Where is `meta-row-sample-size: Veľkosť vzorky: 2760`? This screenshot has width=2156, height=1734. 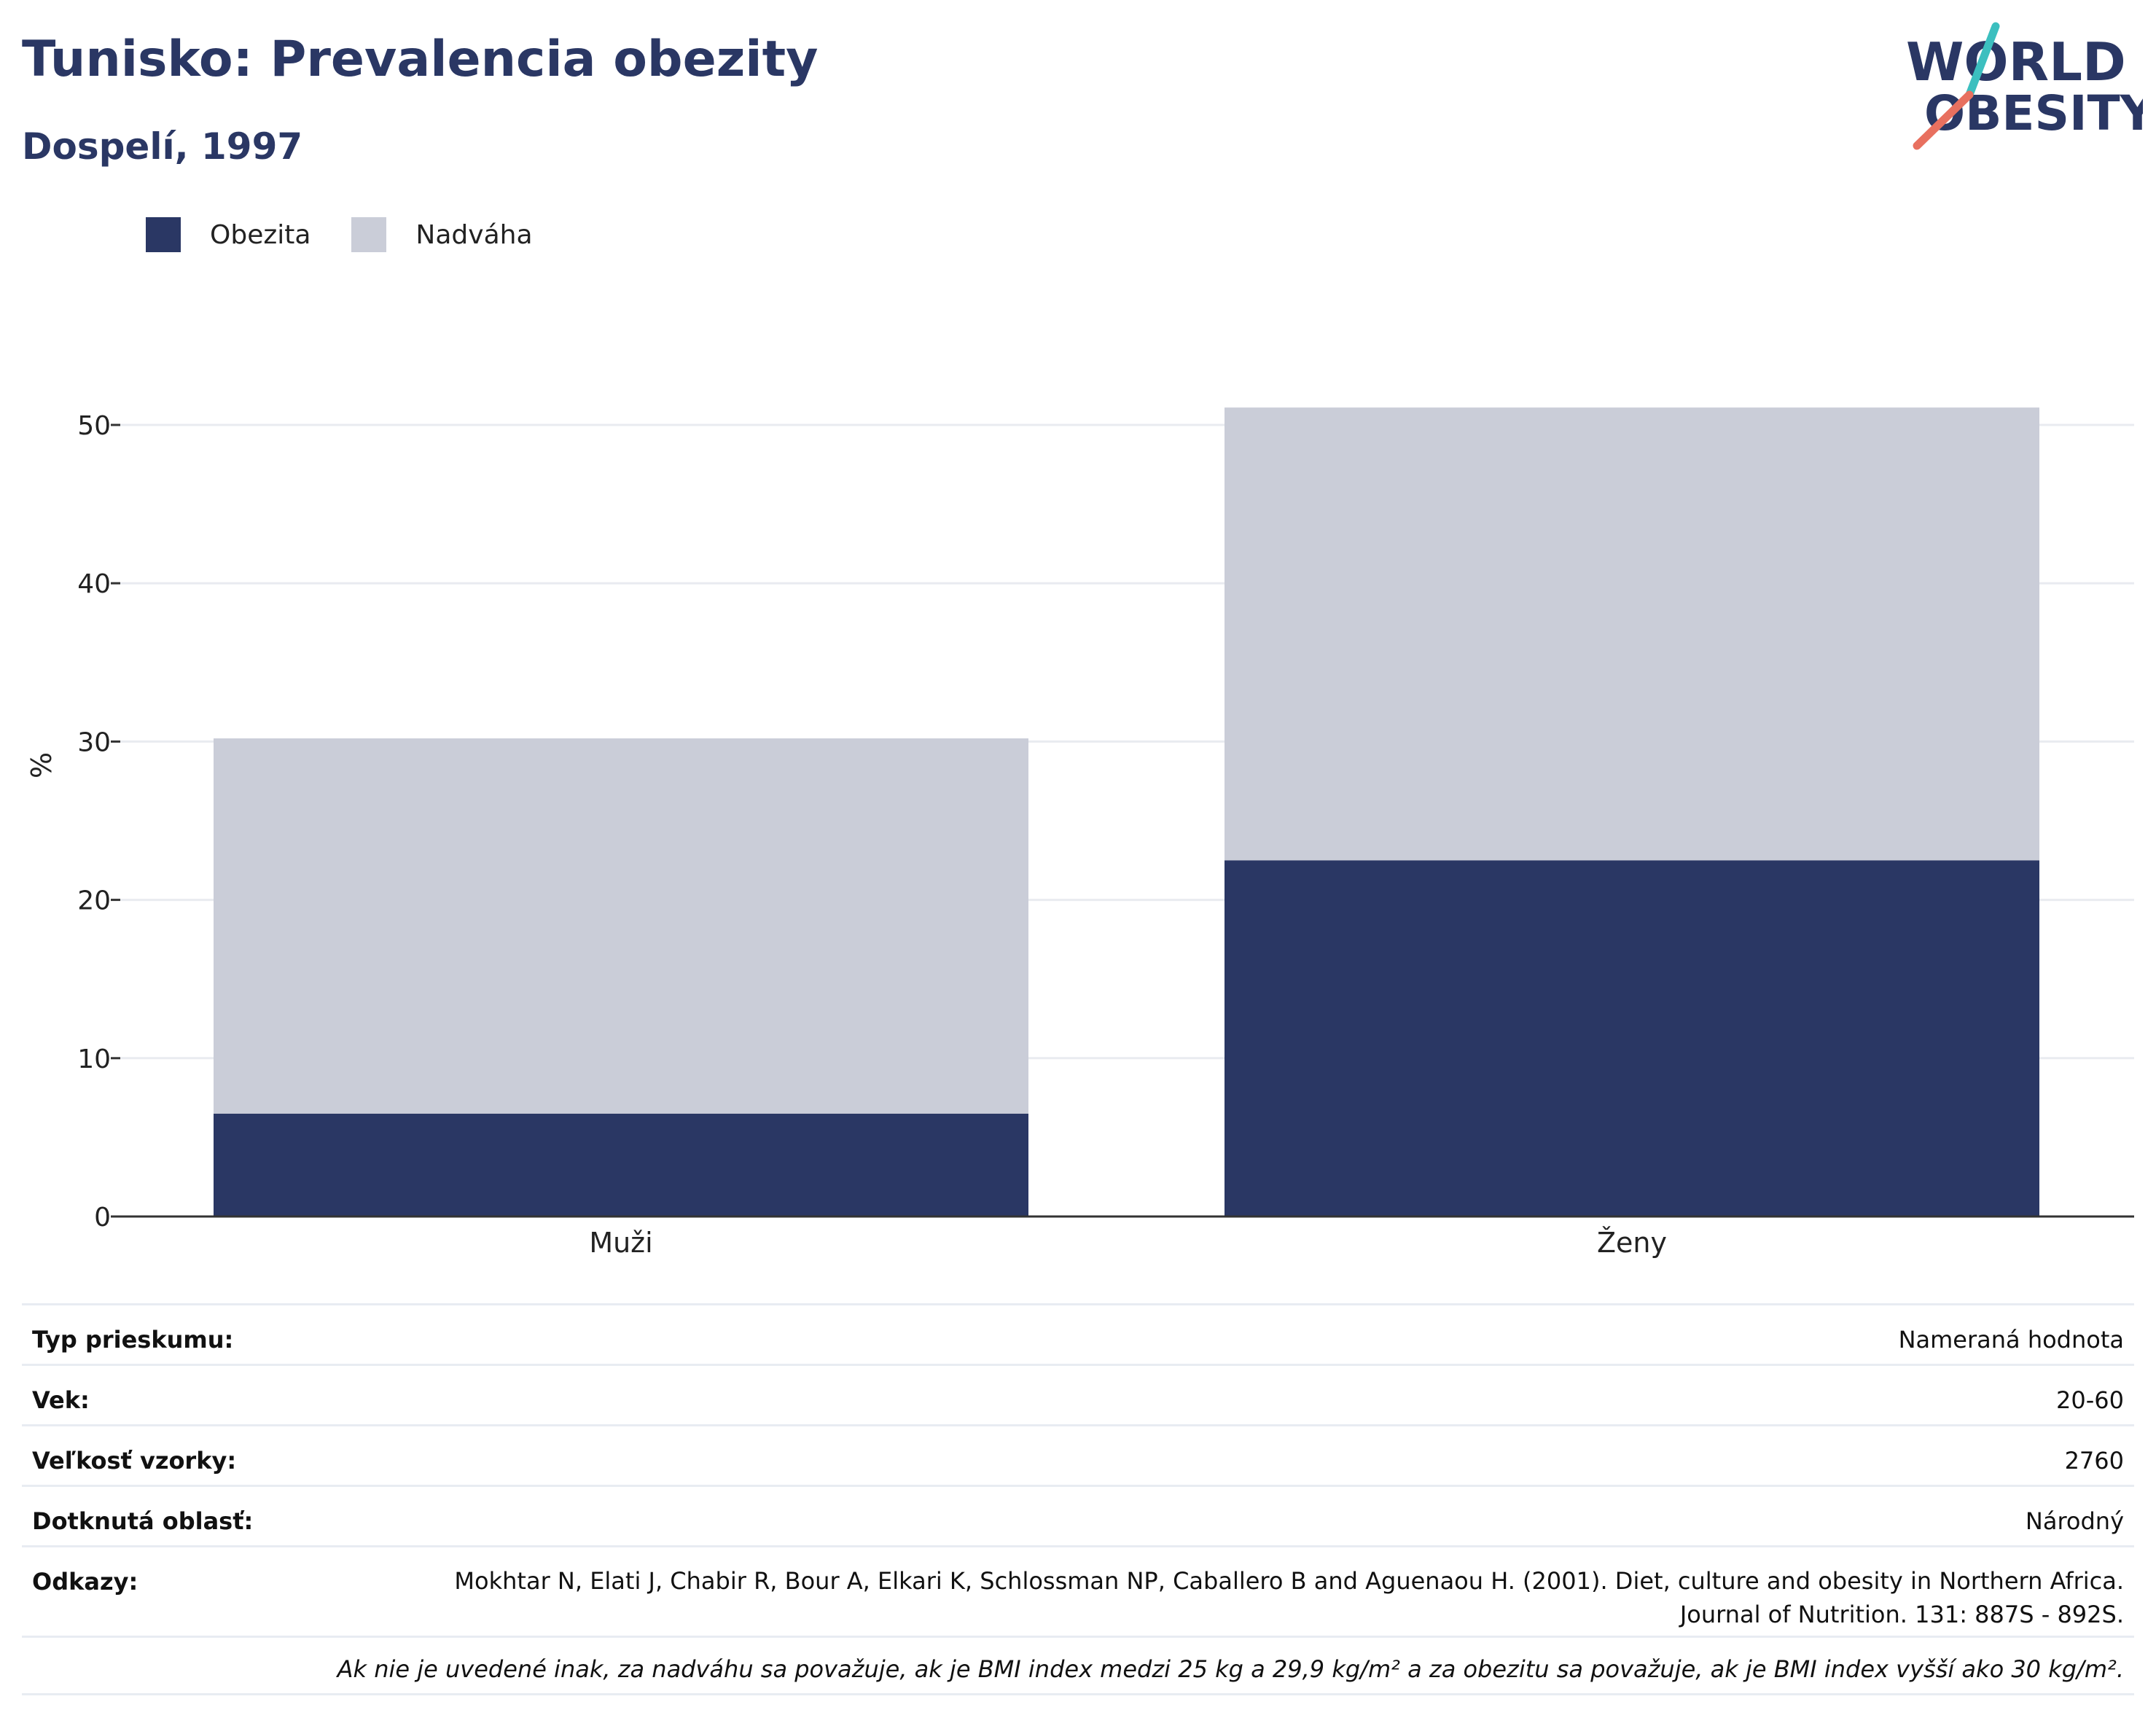 meta-row-sample-size: Veľkosť vzorky: 2760 is located at coordinates (1078, 1454).